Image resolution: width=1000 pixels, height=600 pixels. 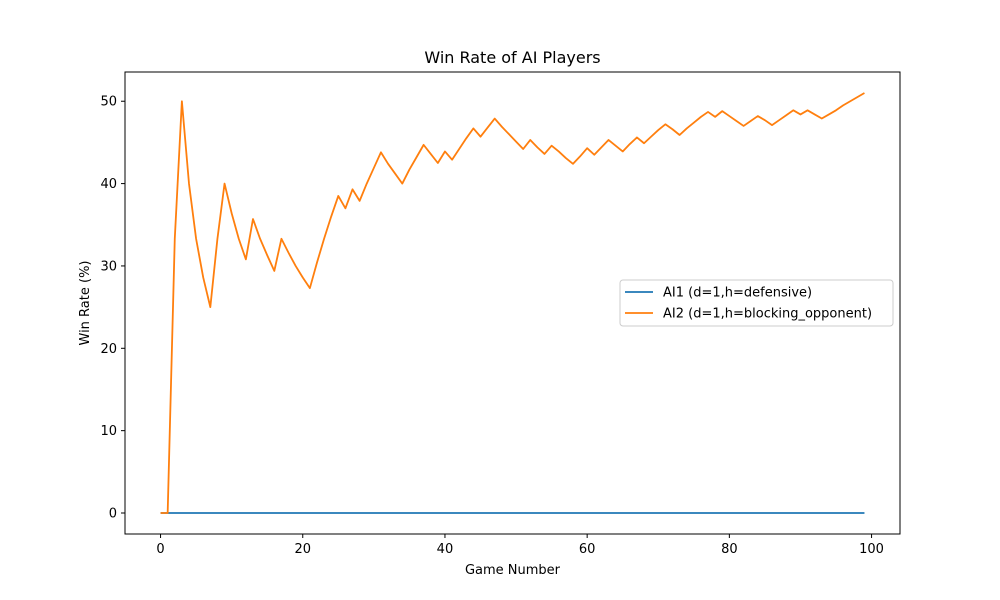 What do you see at coordinates (513, 570) in the screenshot?
I see `x-axis-label: Game Number` at bounding box center [513, 570].